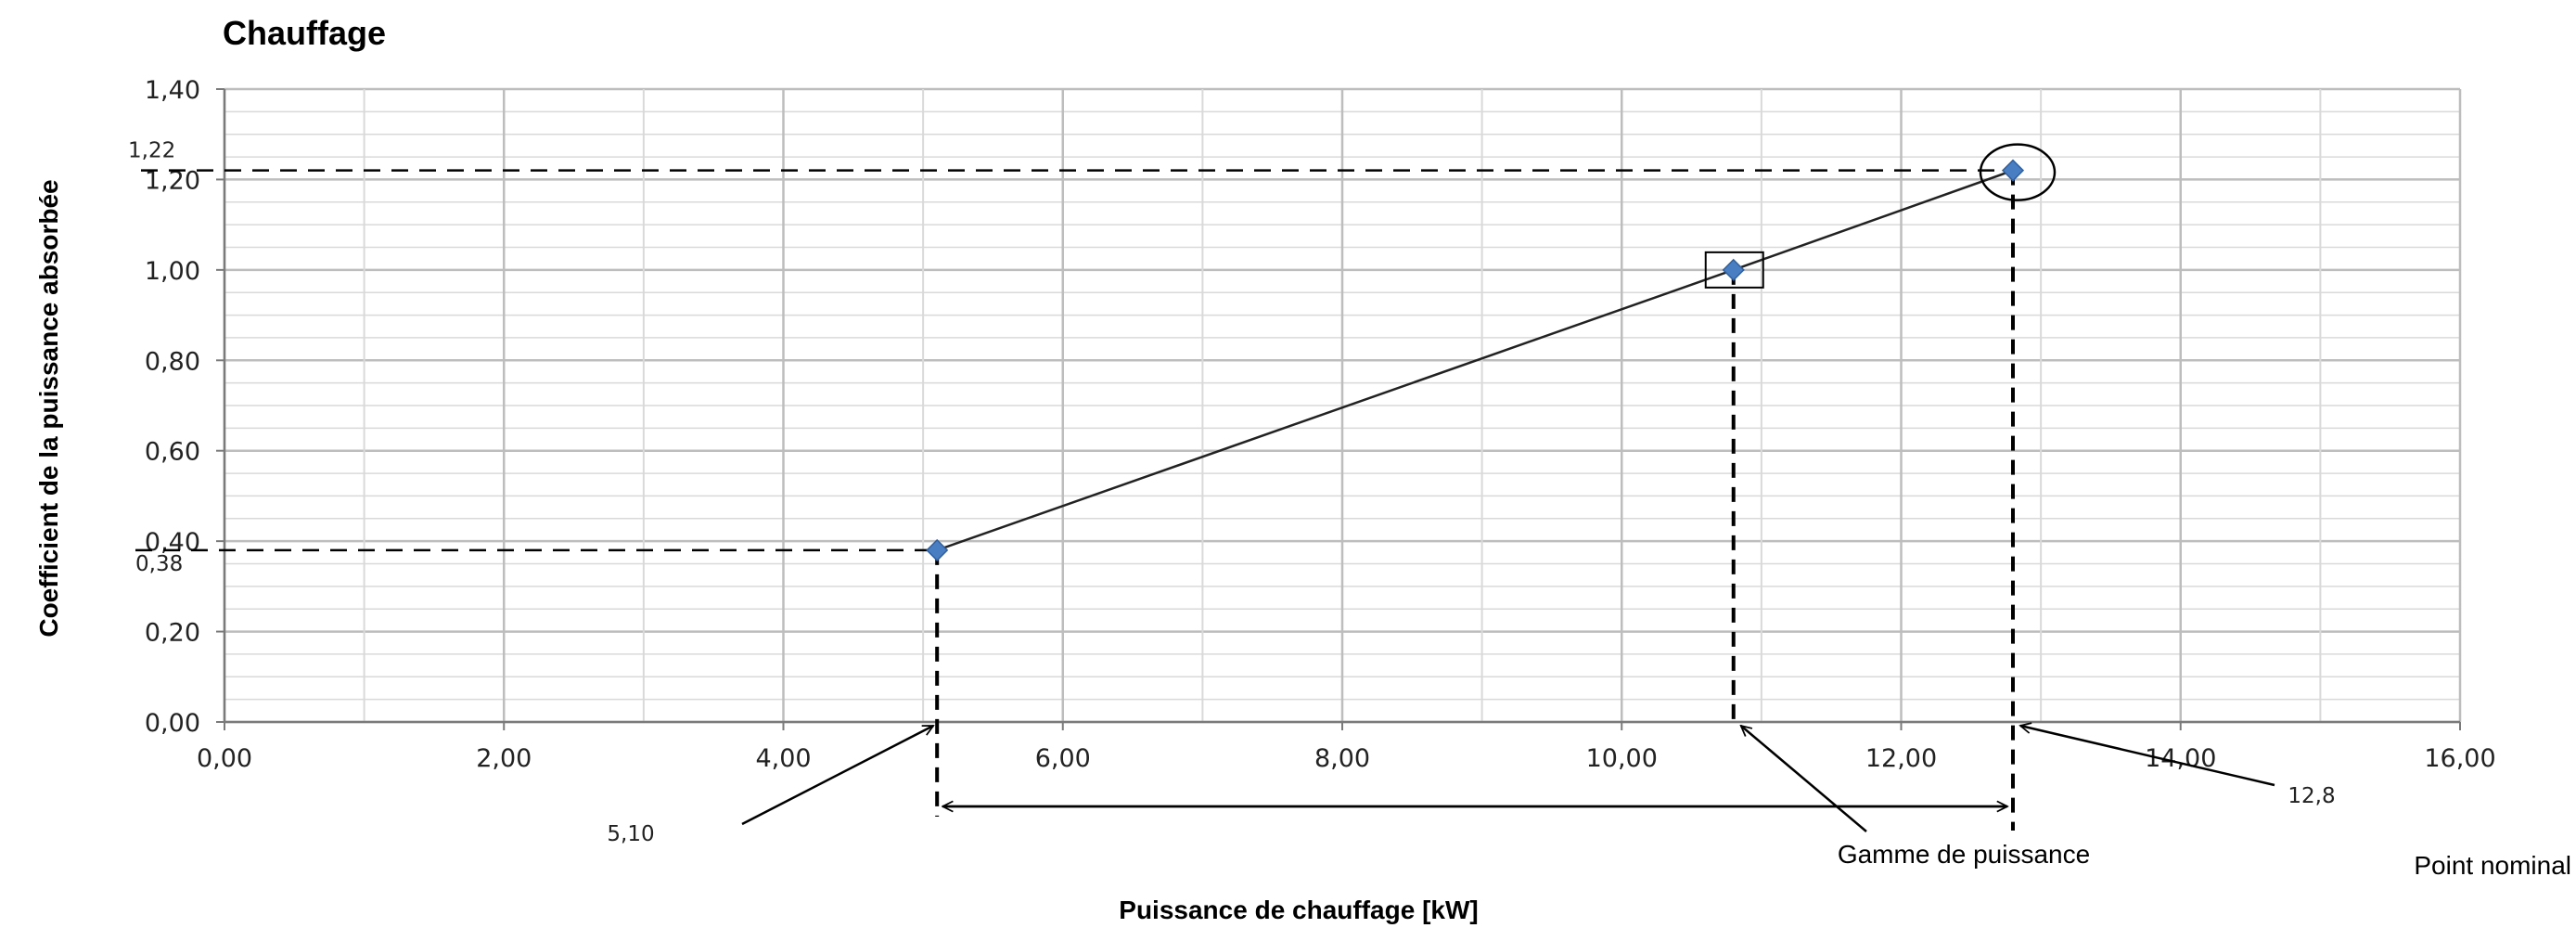  What do you see at coordinates (2147, 757) in the screenshot?
I see `nominal-arrow` at bounding box center [2147, 757].